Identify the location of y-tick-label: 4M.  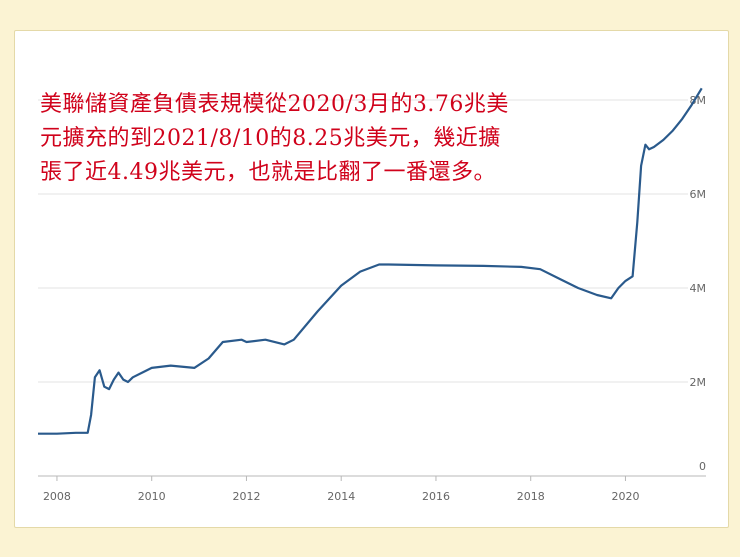
(698, 288).